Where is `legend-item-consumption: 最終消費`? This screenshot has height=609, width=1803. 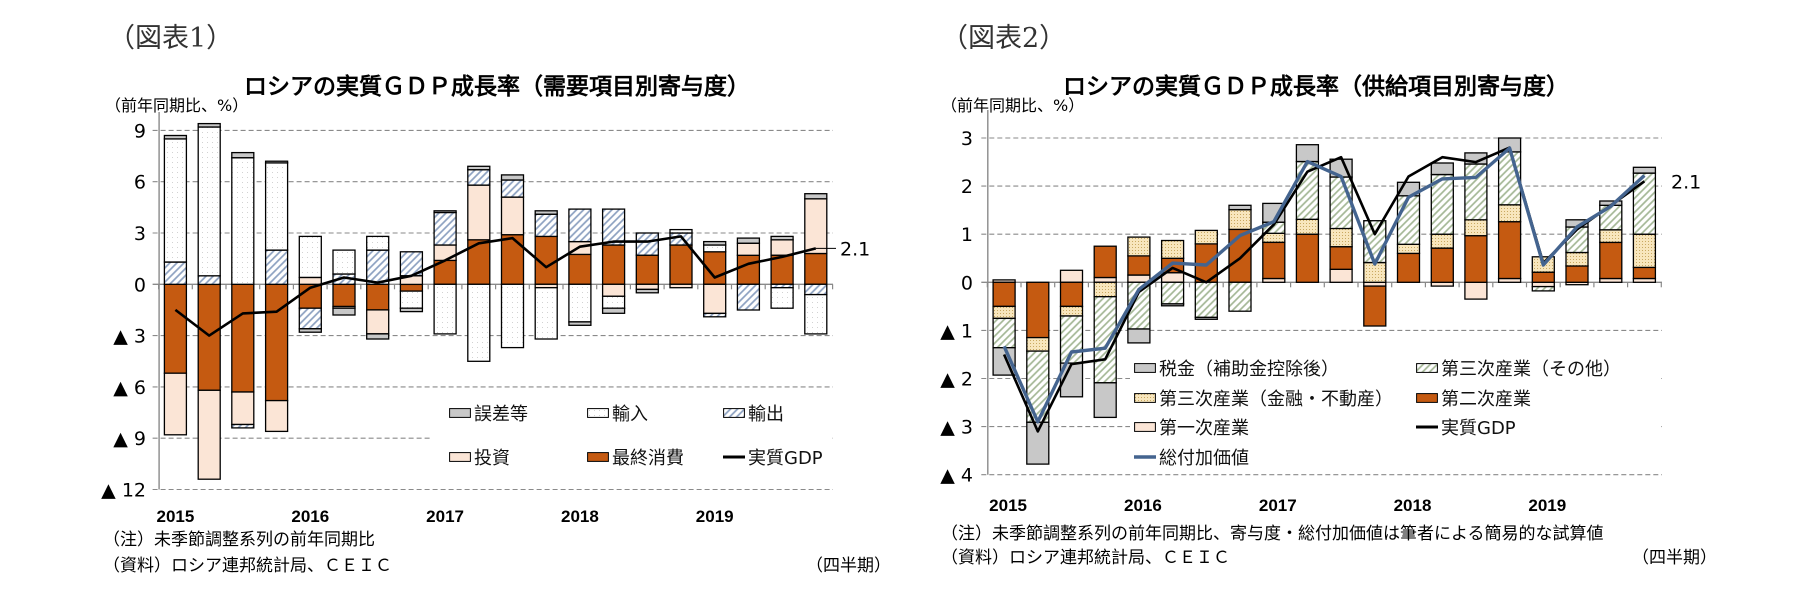 legend-item-consumption: 最終消費 is located at coordinates (635, 457).